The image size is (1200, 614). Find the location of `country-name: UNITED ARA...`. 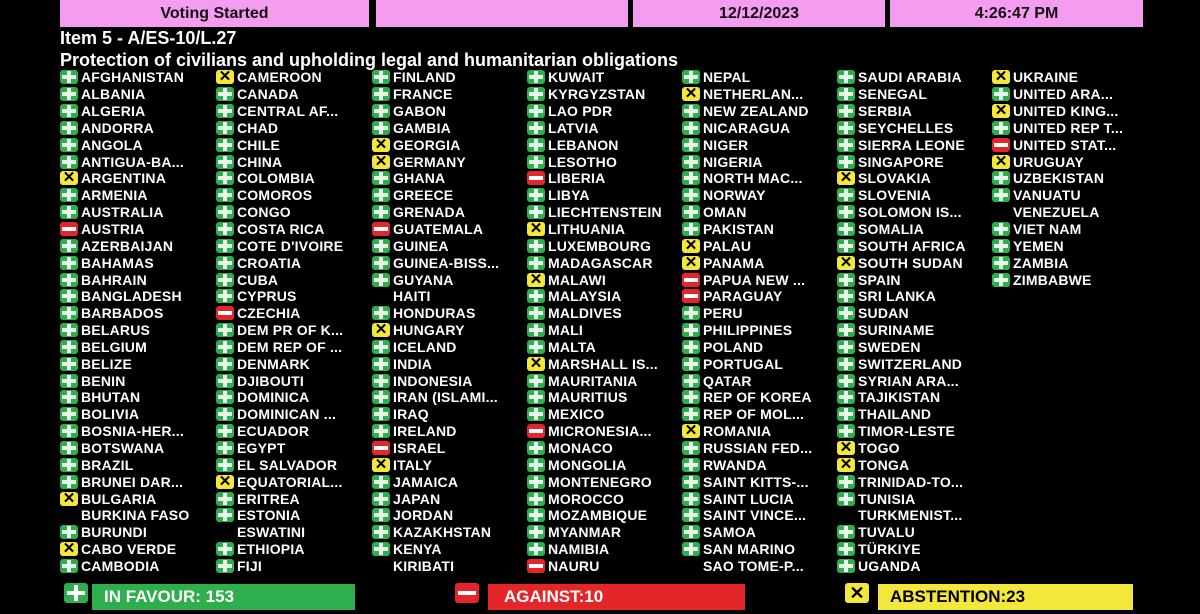

country-name: UNITED ARA... is located at coordinates (1063, 94).